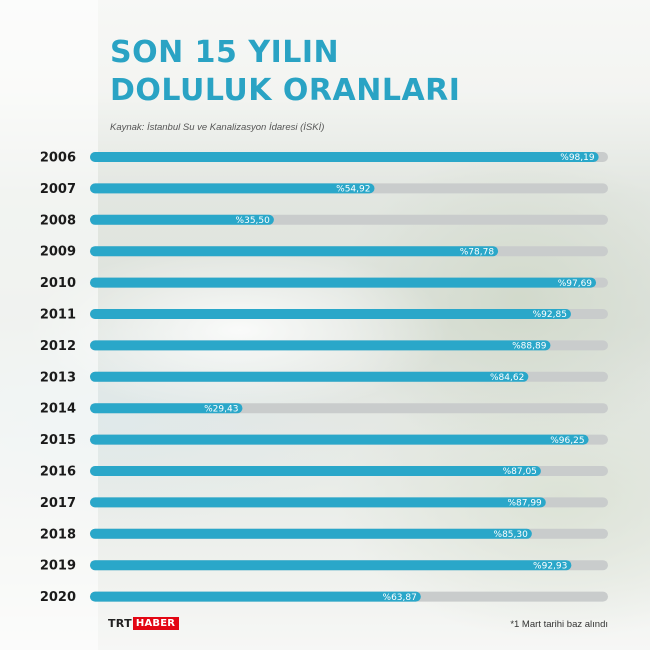 The height and width of the screenshot is (650, 650). Describe the element at coordinates (225, 52) in the screenshot. I see `chart-title-line-1: SON 15 YILIN` at that location.